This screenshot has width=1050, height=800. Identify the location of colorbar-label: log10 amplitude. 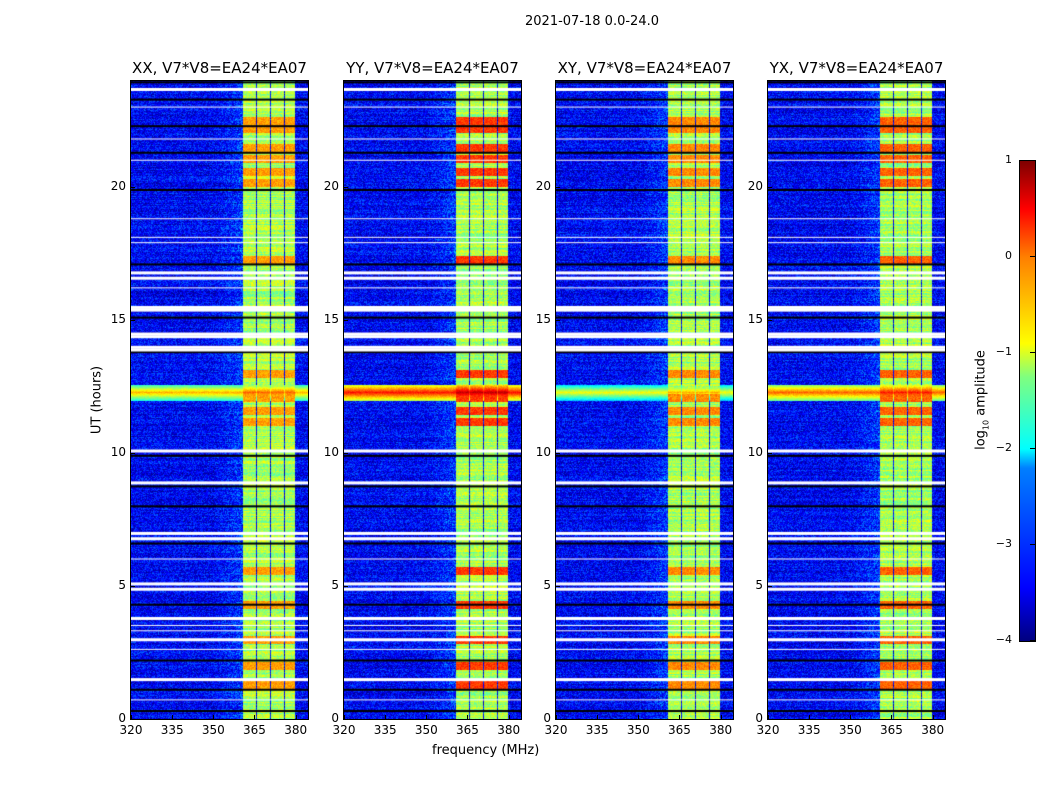
(982, 400).